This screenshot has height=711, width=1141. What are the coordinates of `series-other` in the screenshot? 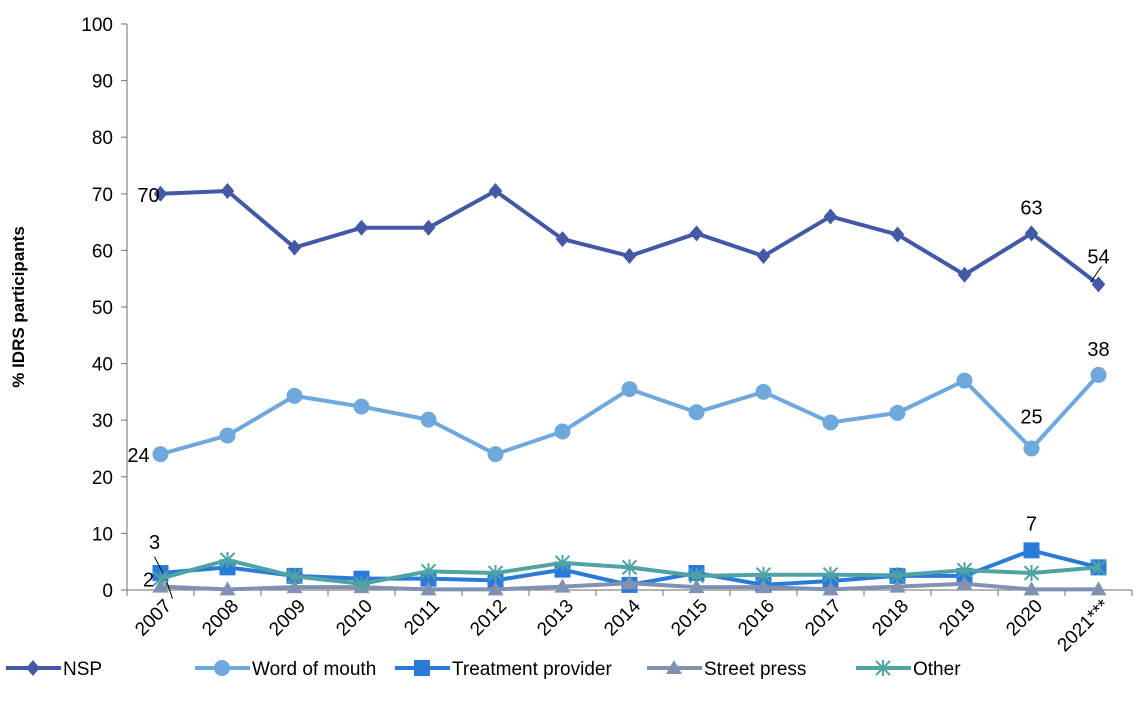 It's located at (629, 572).